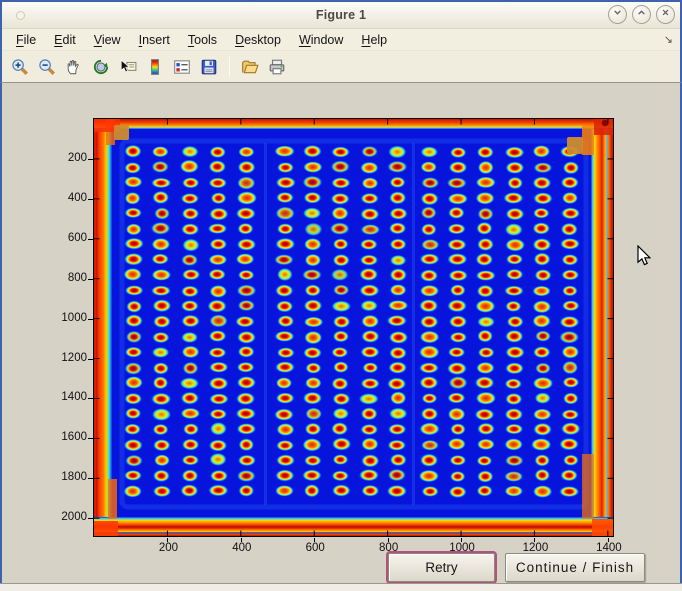 Image resolution: width=682 pixels, height=591 pixels. What do you see at coordinates (353, 526) in the screenshot?
I see `scan-bottom-band` at bounding box center [353, 526].